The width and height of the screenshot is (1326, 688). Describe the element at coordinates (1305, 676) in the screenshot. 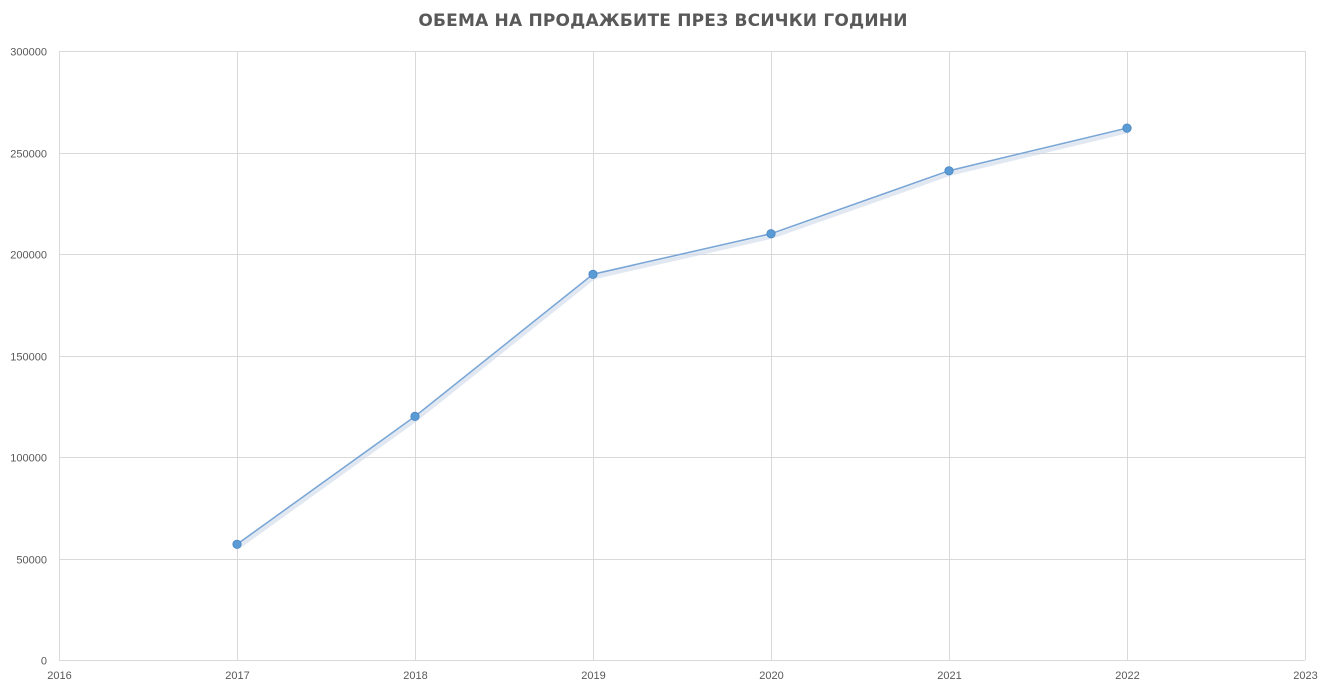

I see `x-tick-label: 2023` at that location.